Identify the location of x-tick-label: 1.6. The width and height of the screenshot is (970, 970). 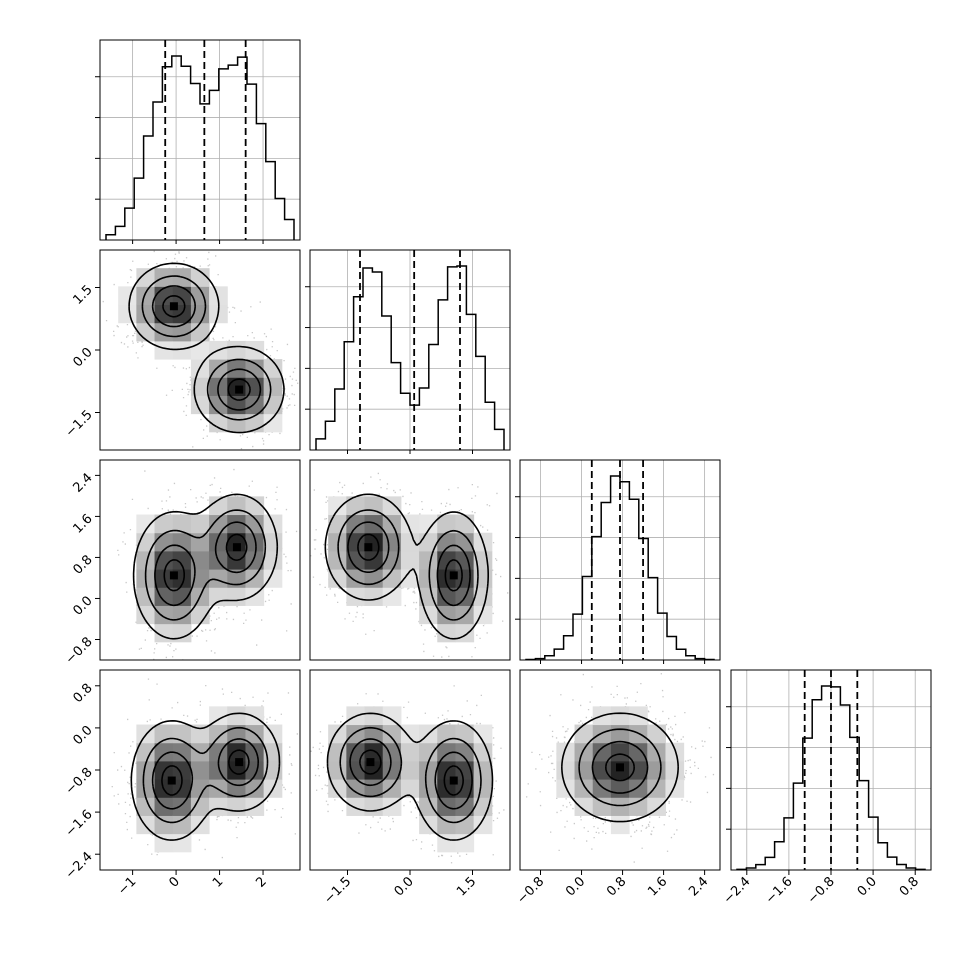
(657, 886).